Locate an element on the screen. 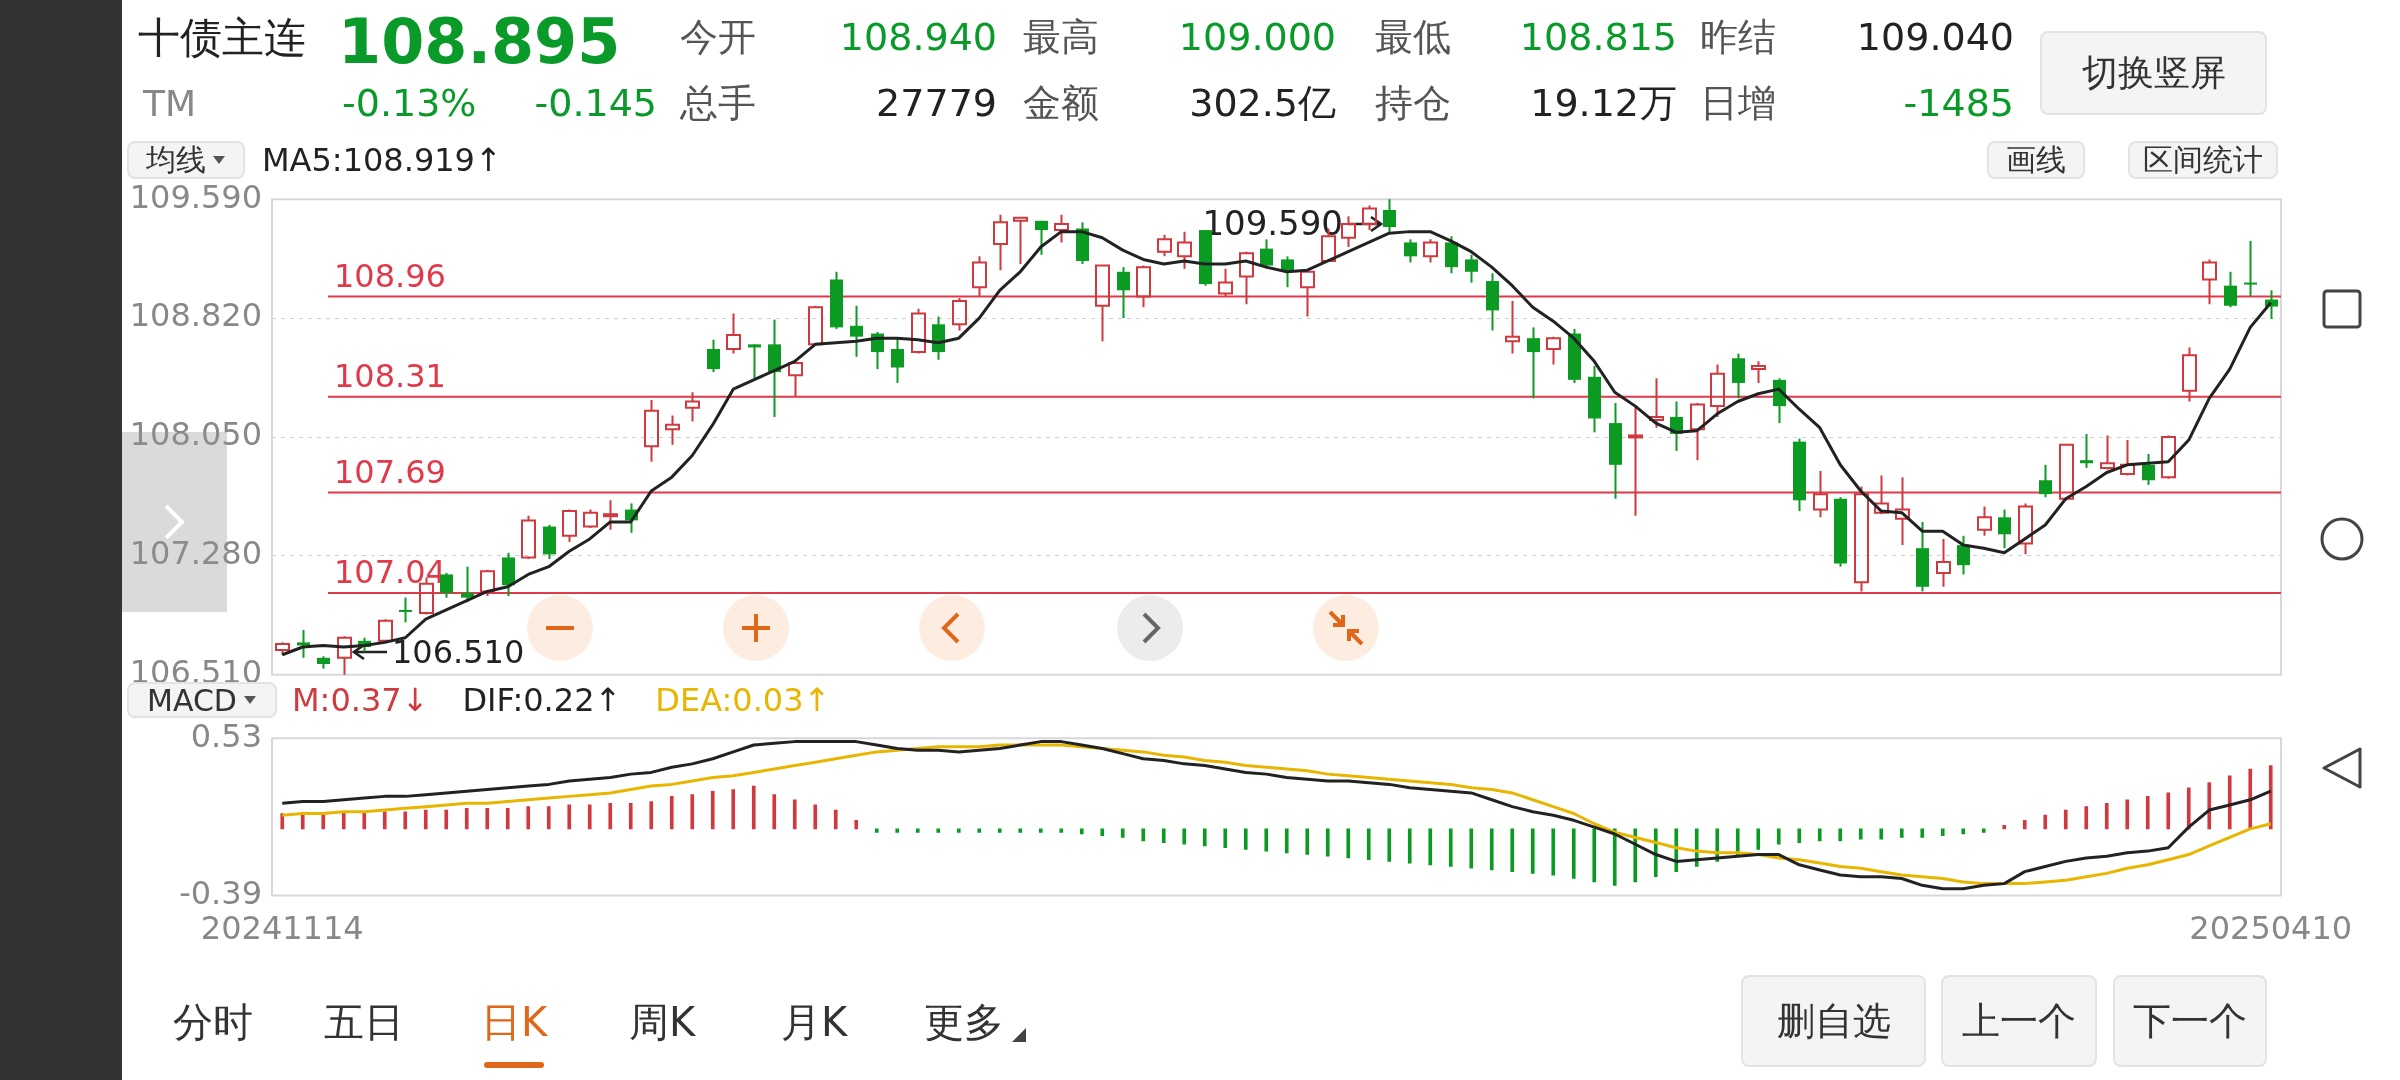 The height and width of the screenshot is (1080, 2400). button: 切换竖屏 is located at coordinates (2153, 73).